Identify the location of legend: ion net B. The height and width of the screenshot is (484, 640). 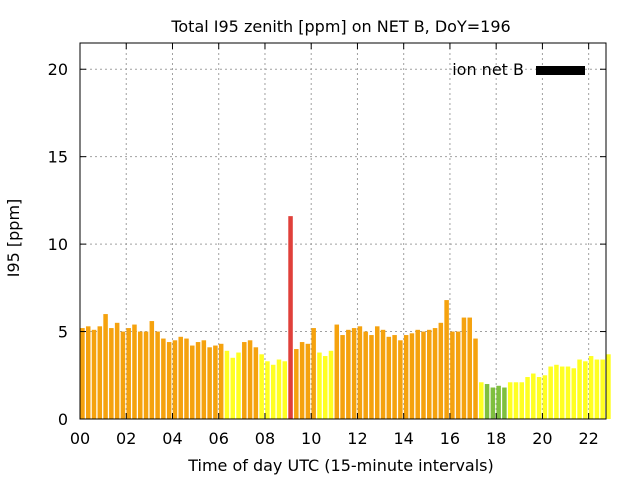
(518, 69).